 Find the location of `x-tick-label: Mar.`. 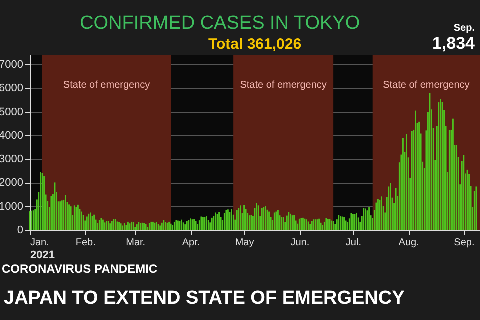

x-tick-label: Mar. is located at coordinates (136, 243).